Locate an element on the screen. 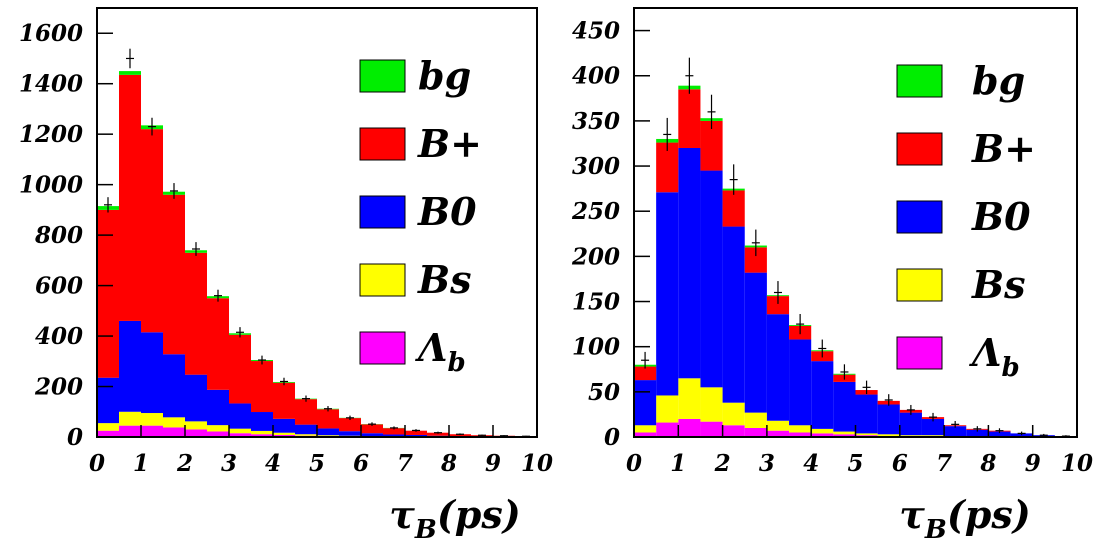  legend-label-sub: b is located at coordinates (456, 363).